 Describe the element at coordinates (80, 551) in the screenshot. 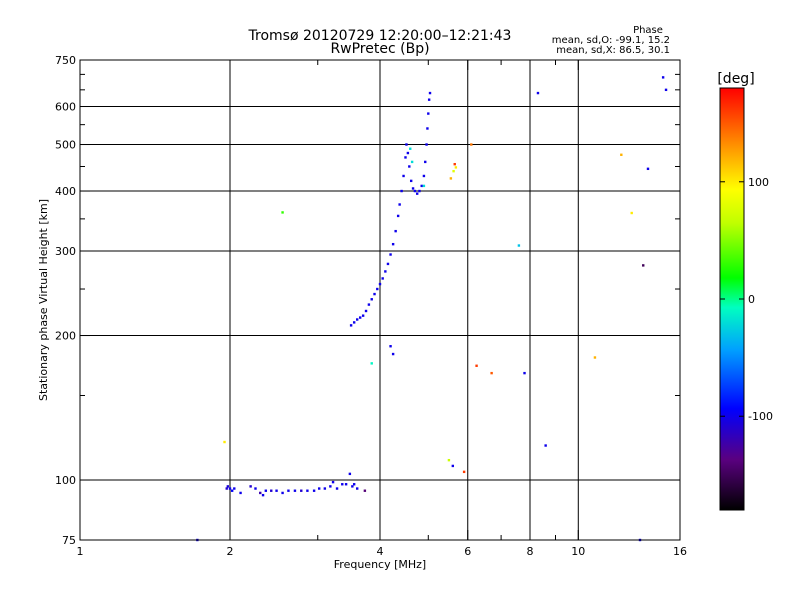

I see `x-tick-label: 1` at that location.